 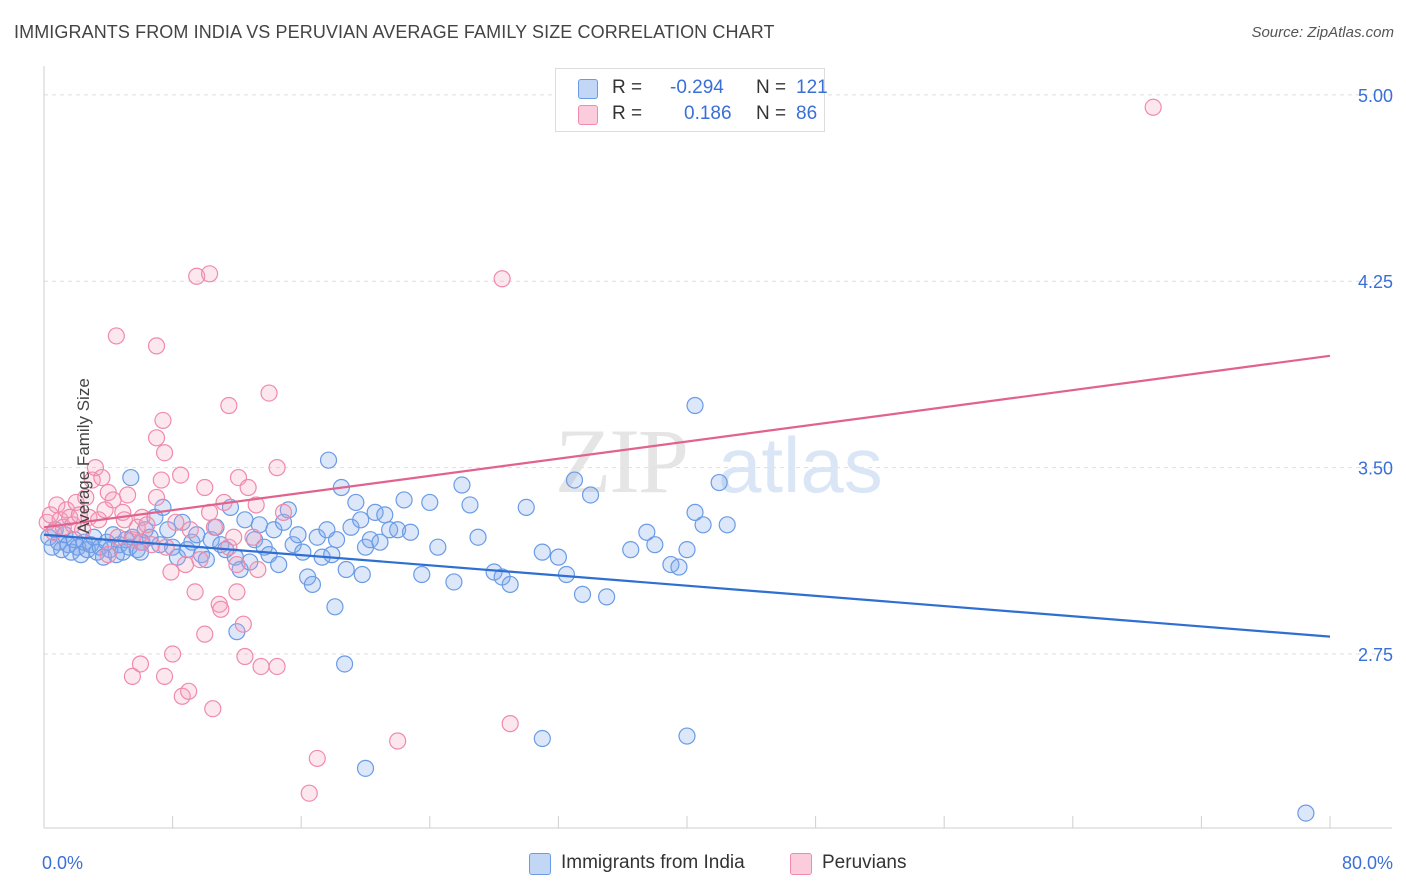 What do you see at coordinates (540, 864) in the screenshot?
I see `india-swatch` at bounding box center [540, 864].